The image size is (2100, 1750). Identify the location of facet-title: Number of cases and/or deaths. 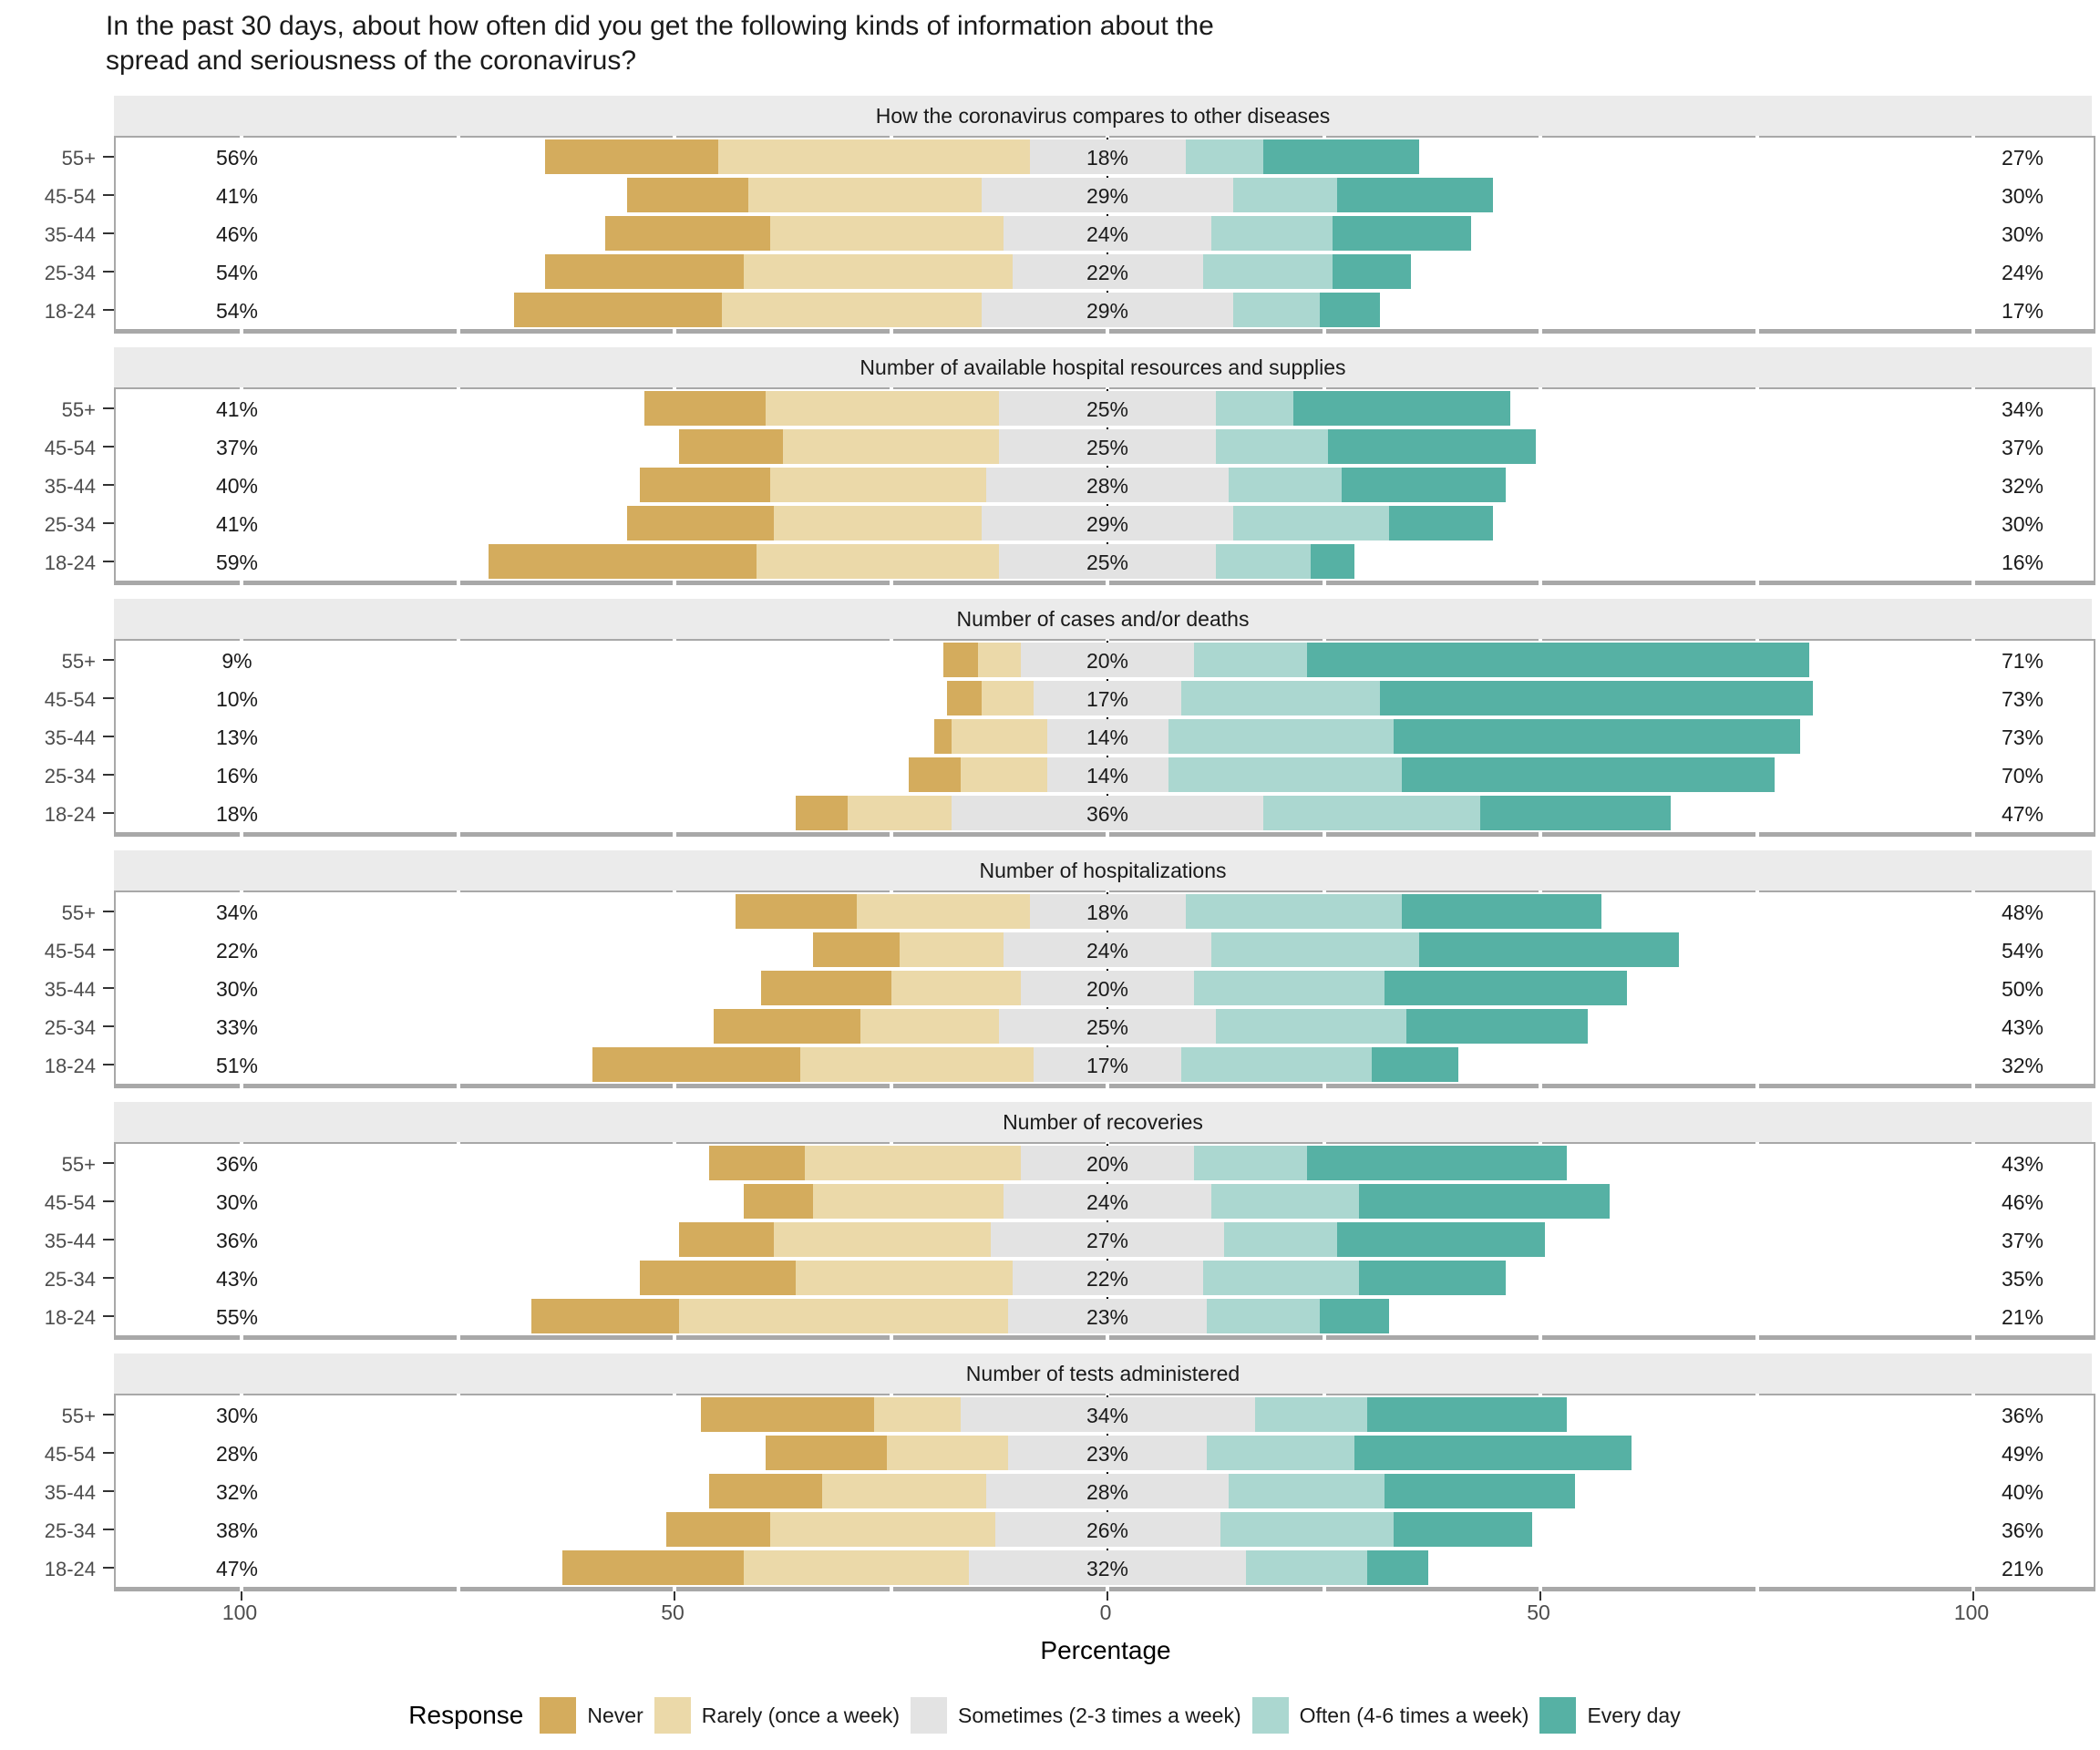
(1103, 619).